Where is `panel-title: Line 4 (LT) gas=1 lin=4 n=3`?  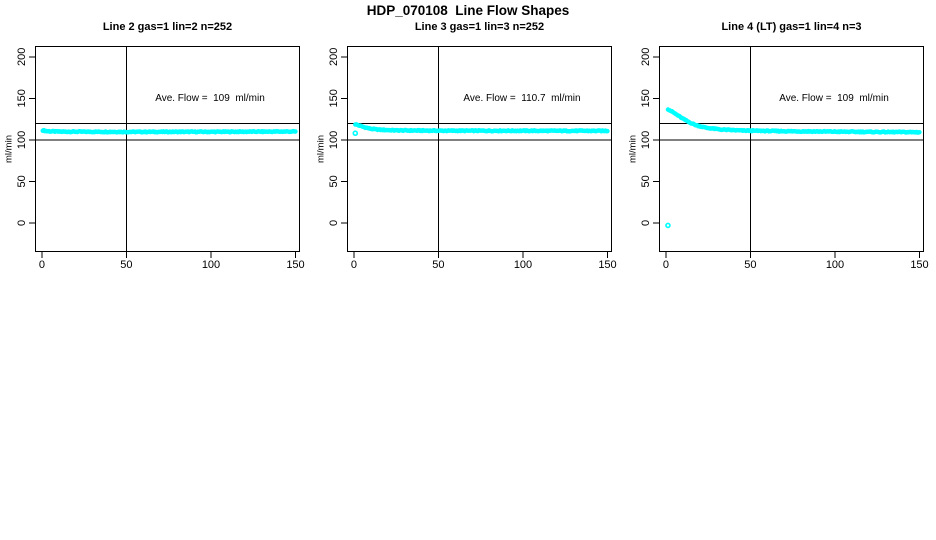
panel-title: Line 4 (LT) gas=1 lin=4 n=3 is located at coordinates (791, 27).